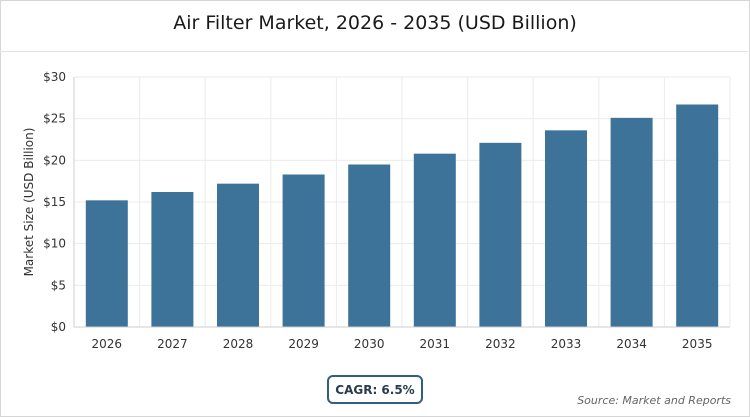 This screenshot has height=417, width=750. What do you see at coordinates (58, 285) in the screenshot?
I see `y-tick-label: $5` at bounding box center [58, 285].